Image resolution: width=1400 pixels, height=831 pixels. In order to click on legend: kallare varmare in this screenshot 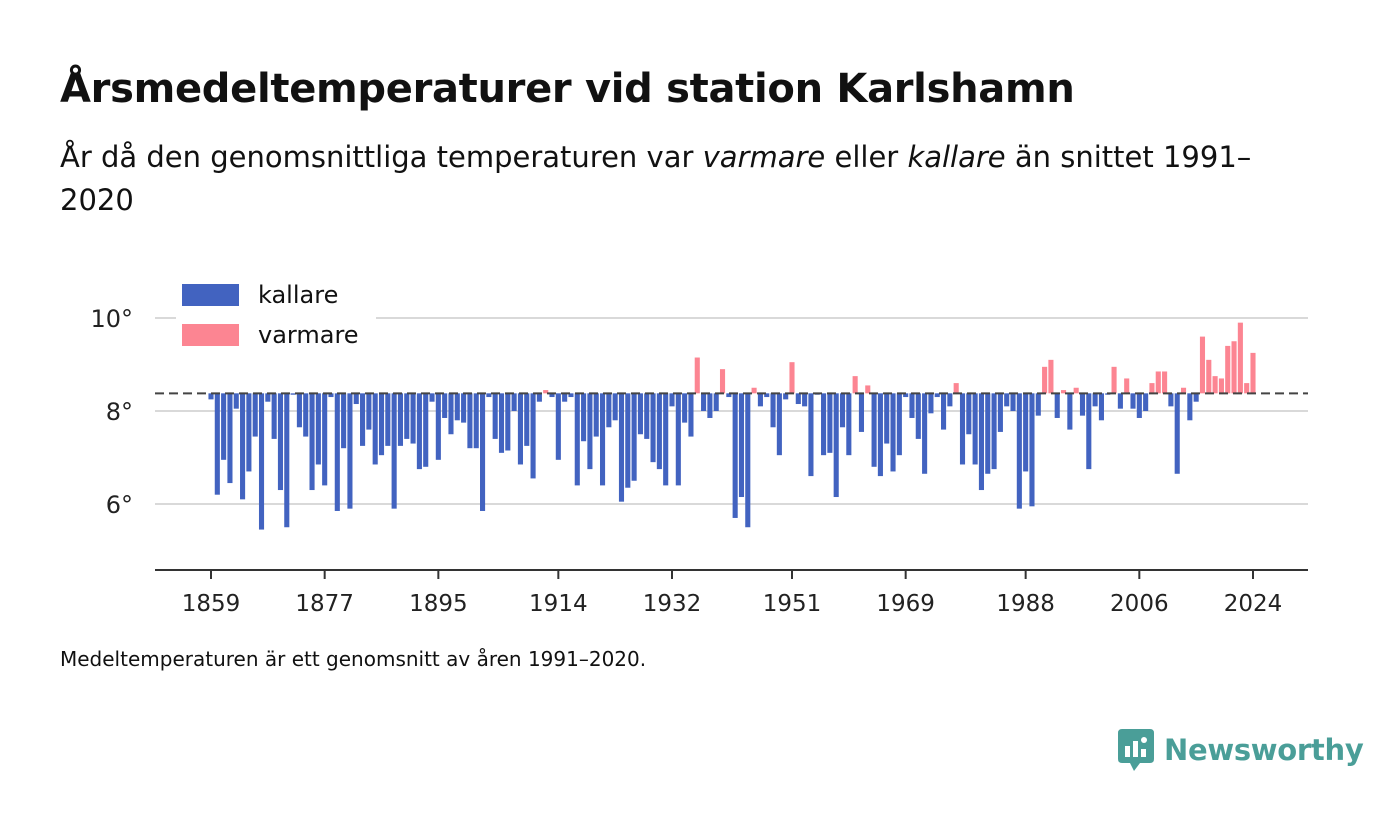, I will do `click(276, 315)`.